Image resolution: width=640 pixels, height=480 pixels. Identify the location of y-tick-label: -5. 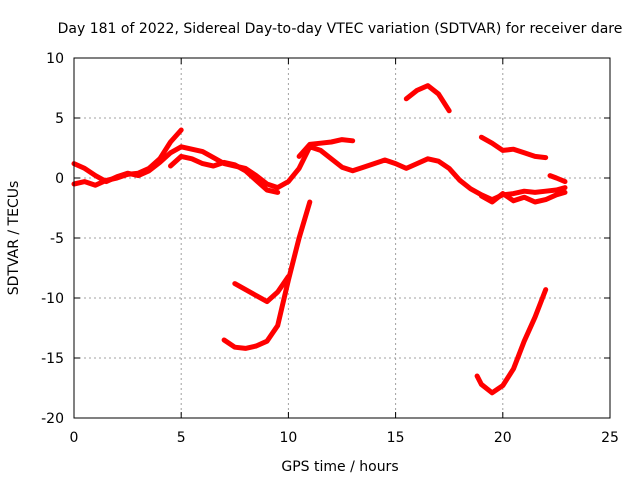
(57, 239).